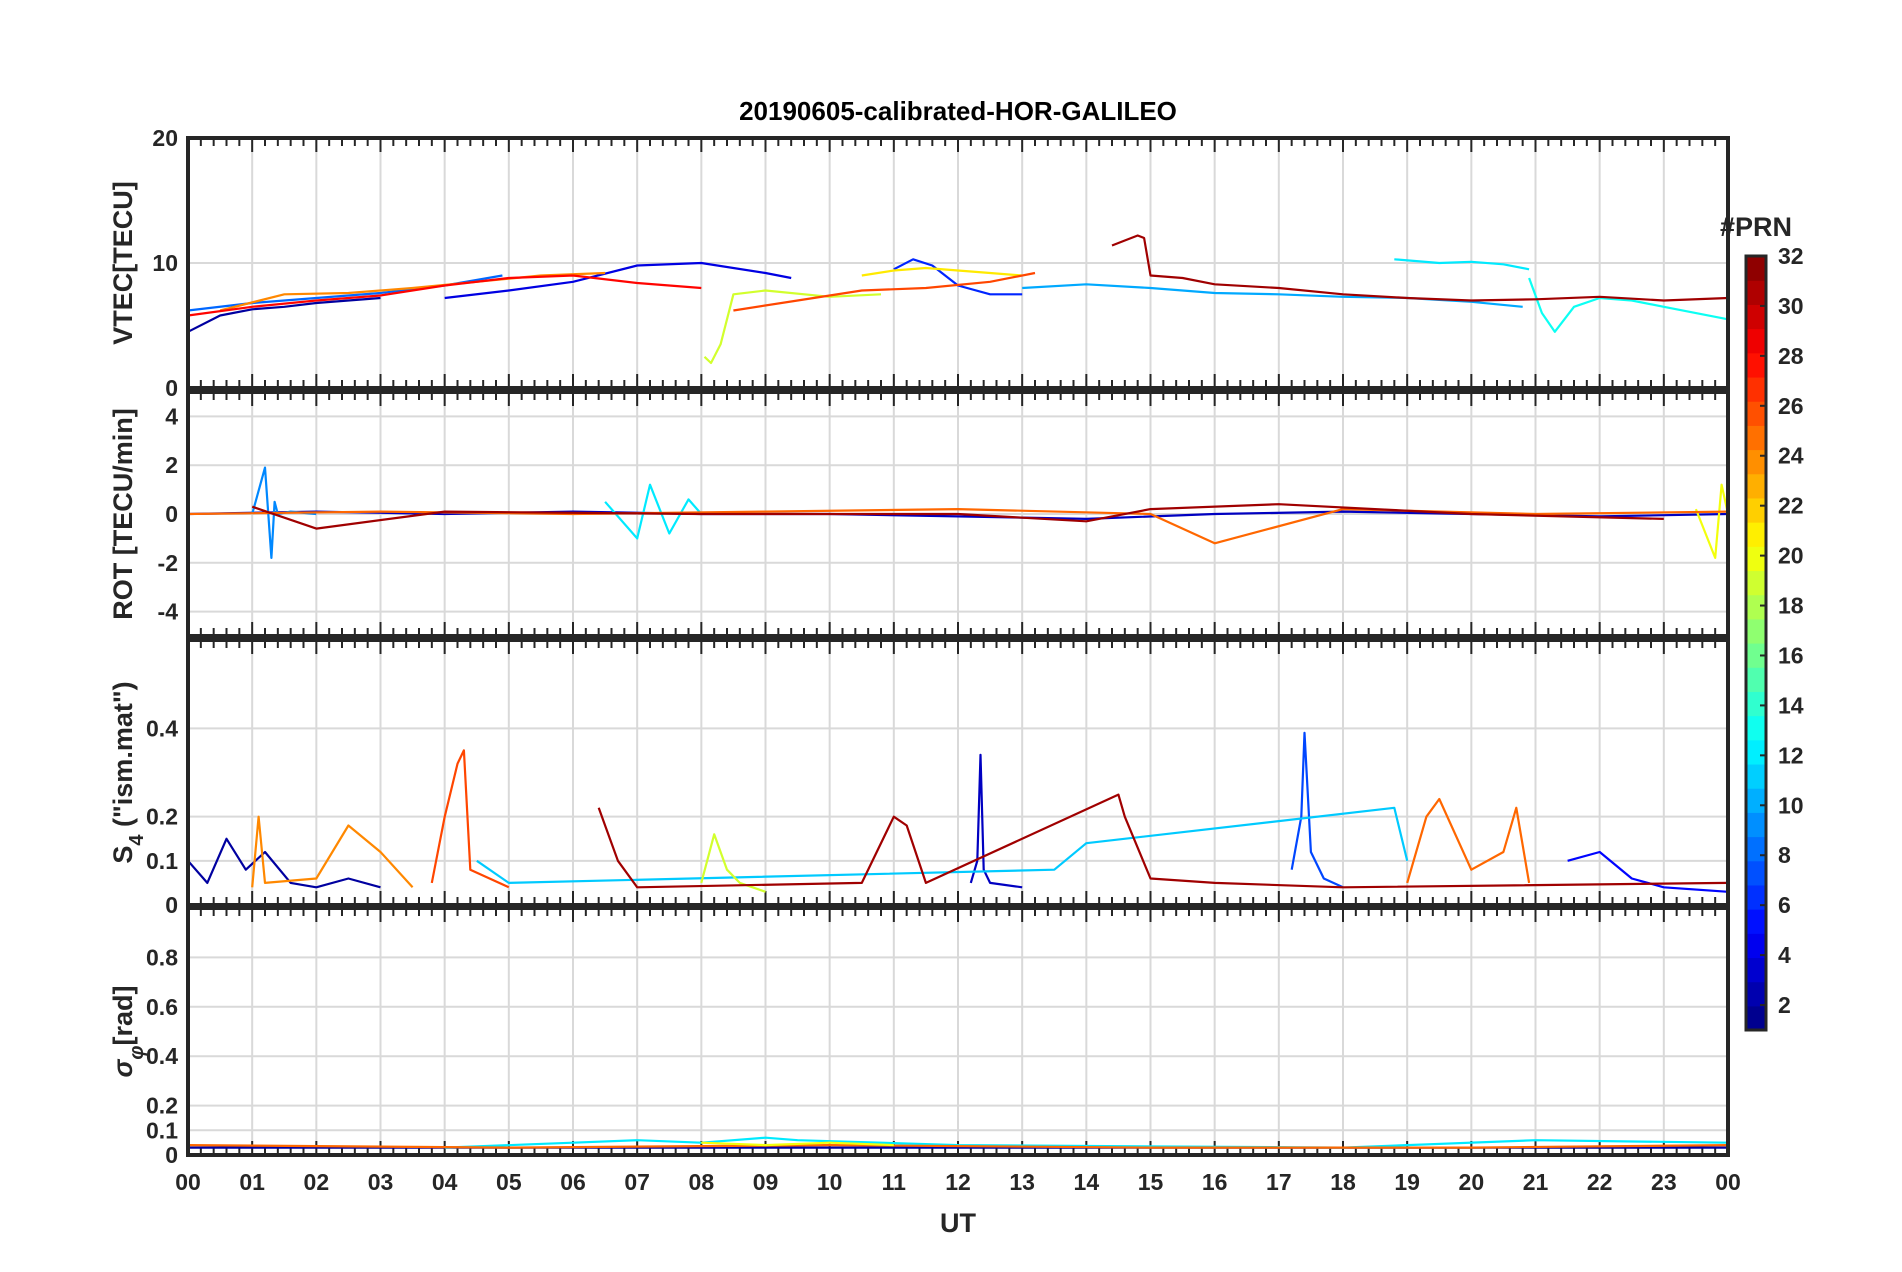 The image size is (1902, 1272). I want to click on x-tick-label: 01, so click(252, 1182).